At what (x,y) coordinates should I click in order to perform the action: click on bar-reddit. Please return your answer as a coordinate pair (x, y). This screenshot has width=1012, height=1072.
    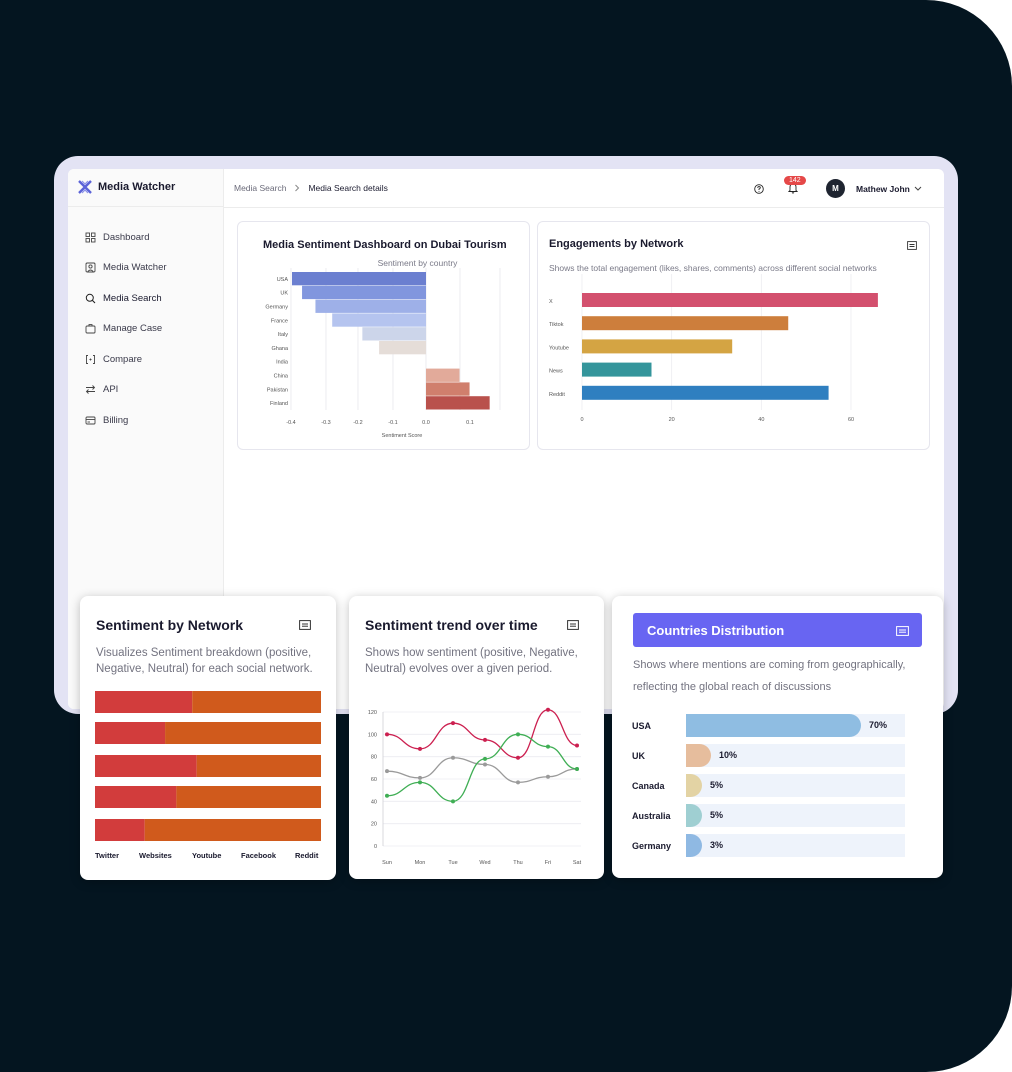
    Looking at the image, I should click on (705, 392).